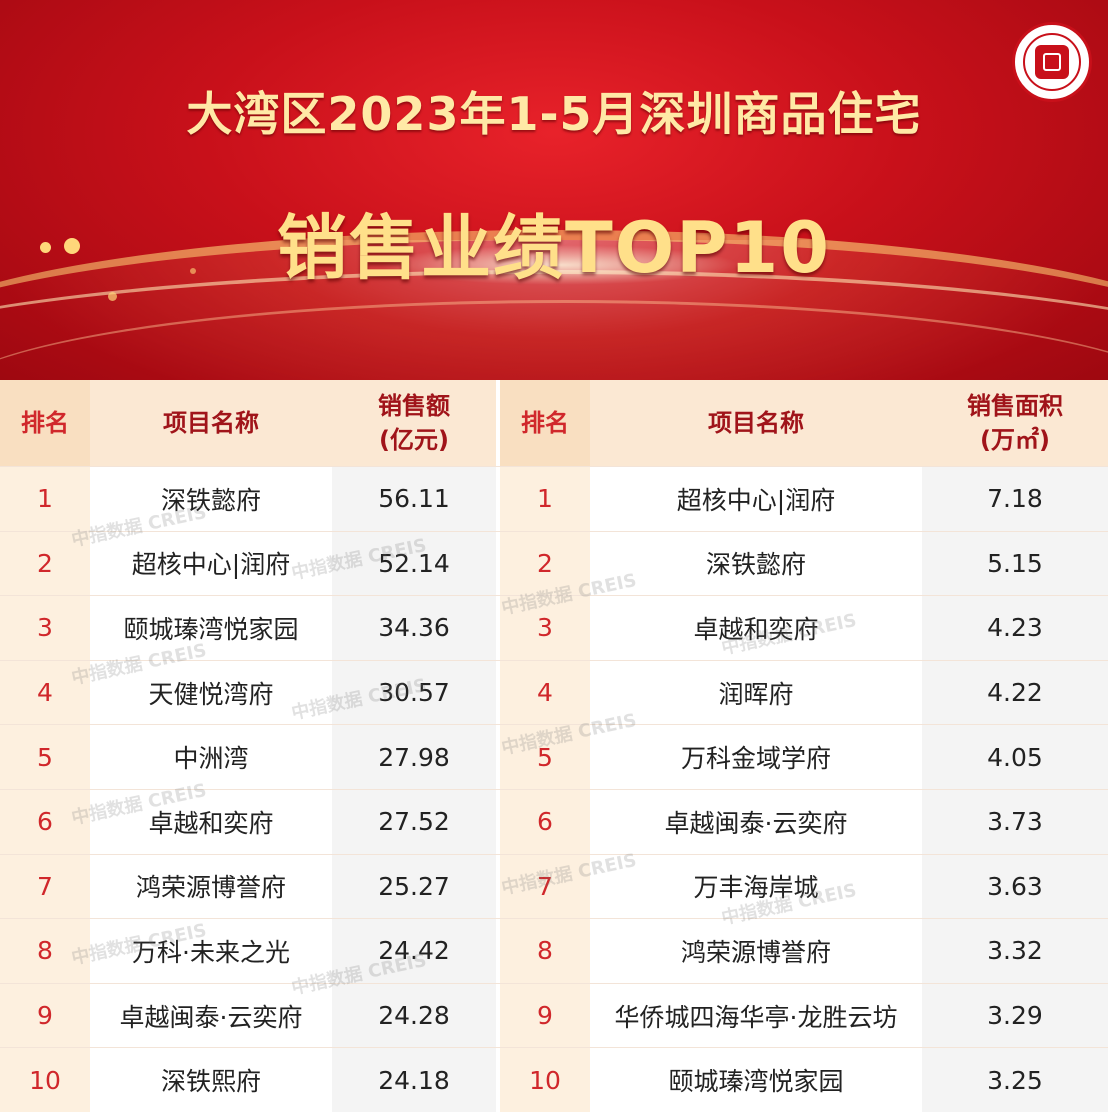  Describe the element at coordinates (545, 423) in the screenshot. I see `header-rank-right: 排名` at that location.